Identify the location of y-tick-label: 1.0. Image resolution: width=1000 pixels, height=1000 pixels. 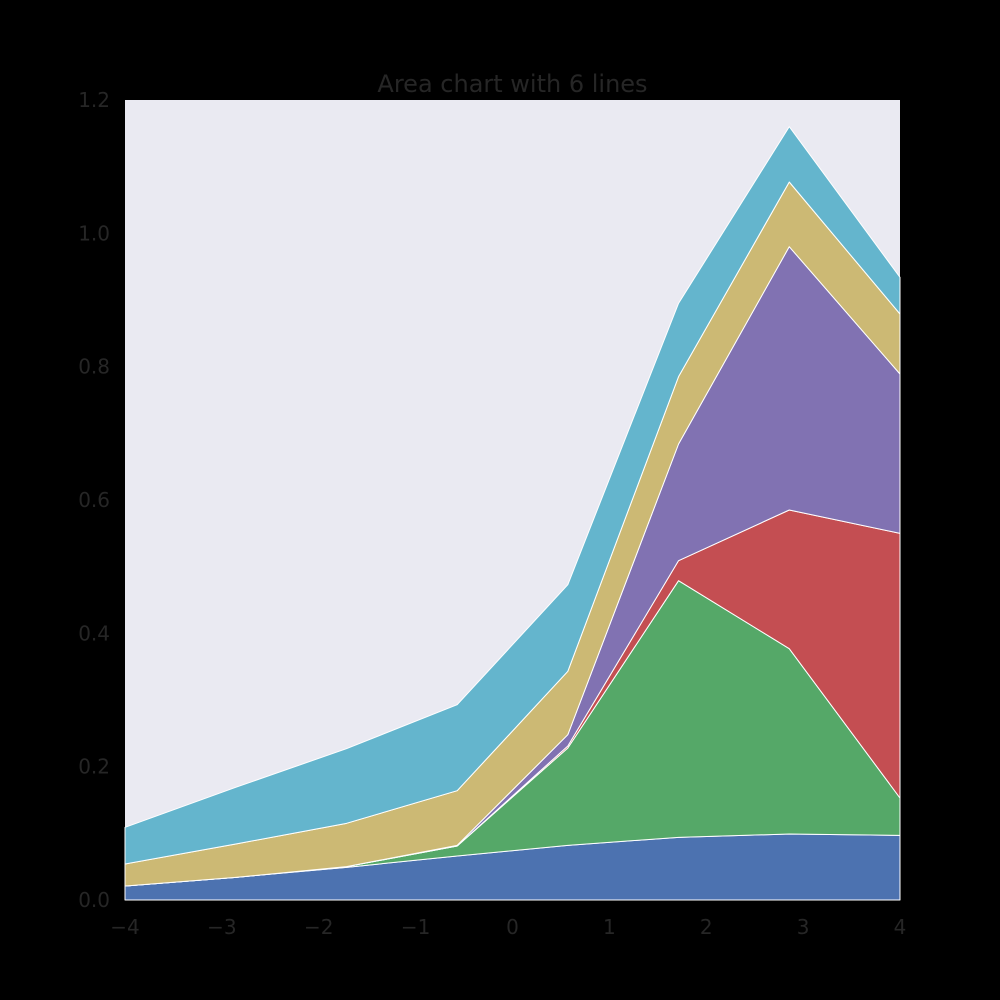
(94, 233).